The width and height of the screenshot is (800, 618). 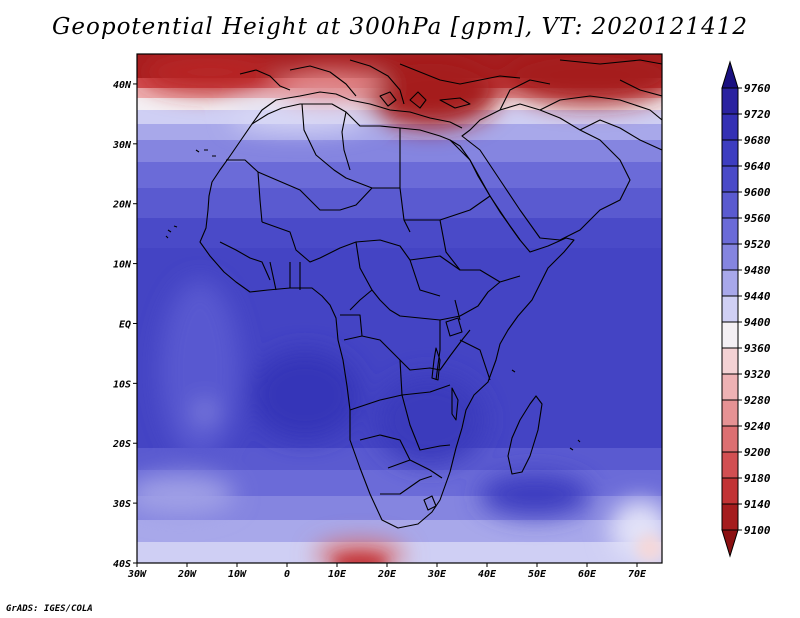 I want to click on colorbar-label: 9760, so click(x=757, y=88).